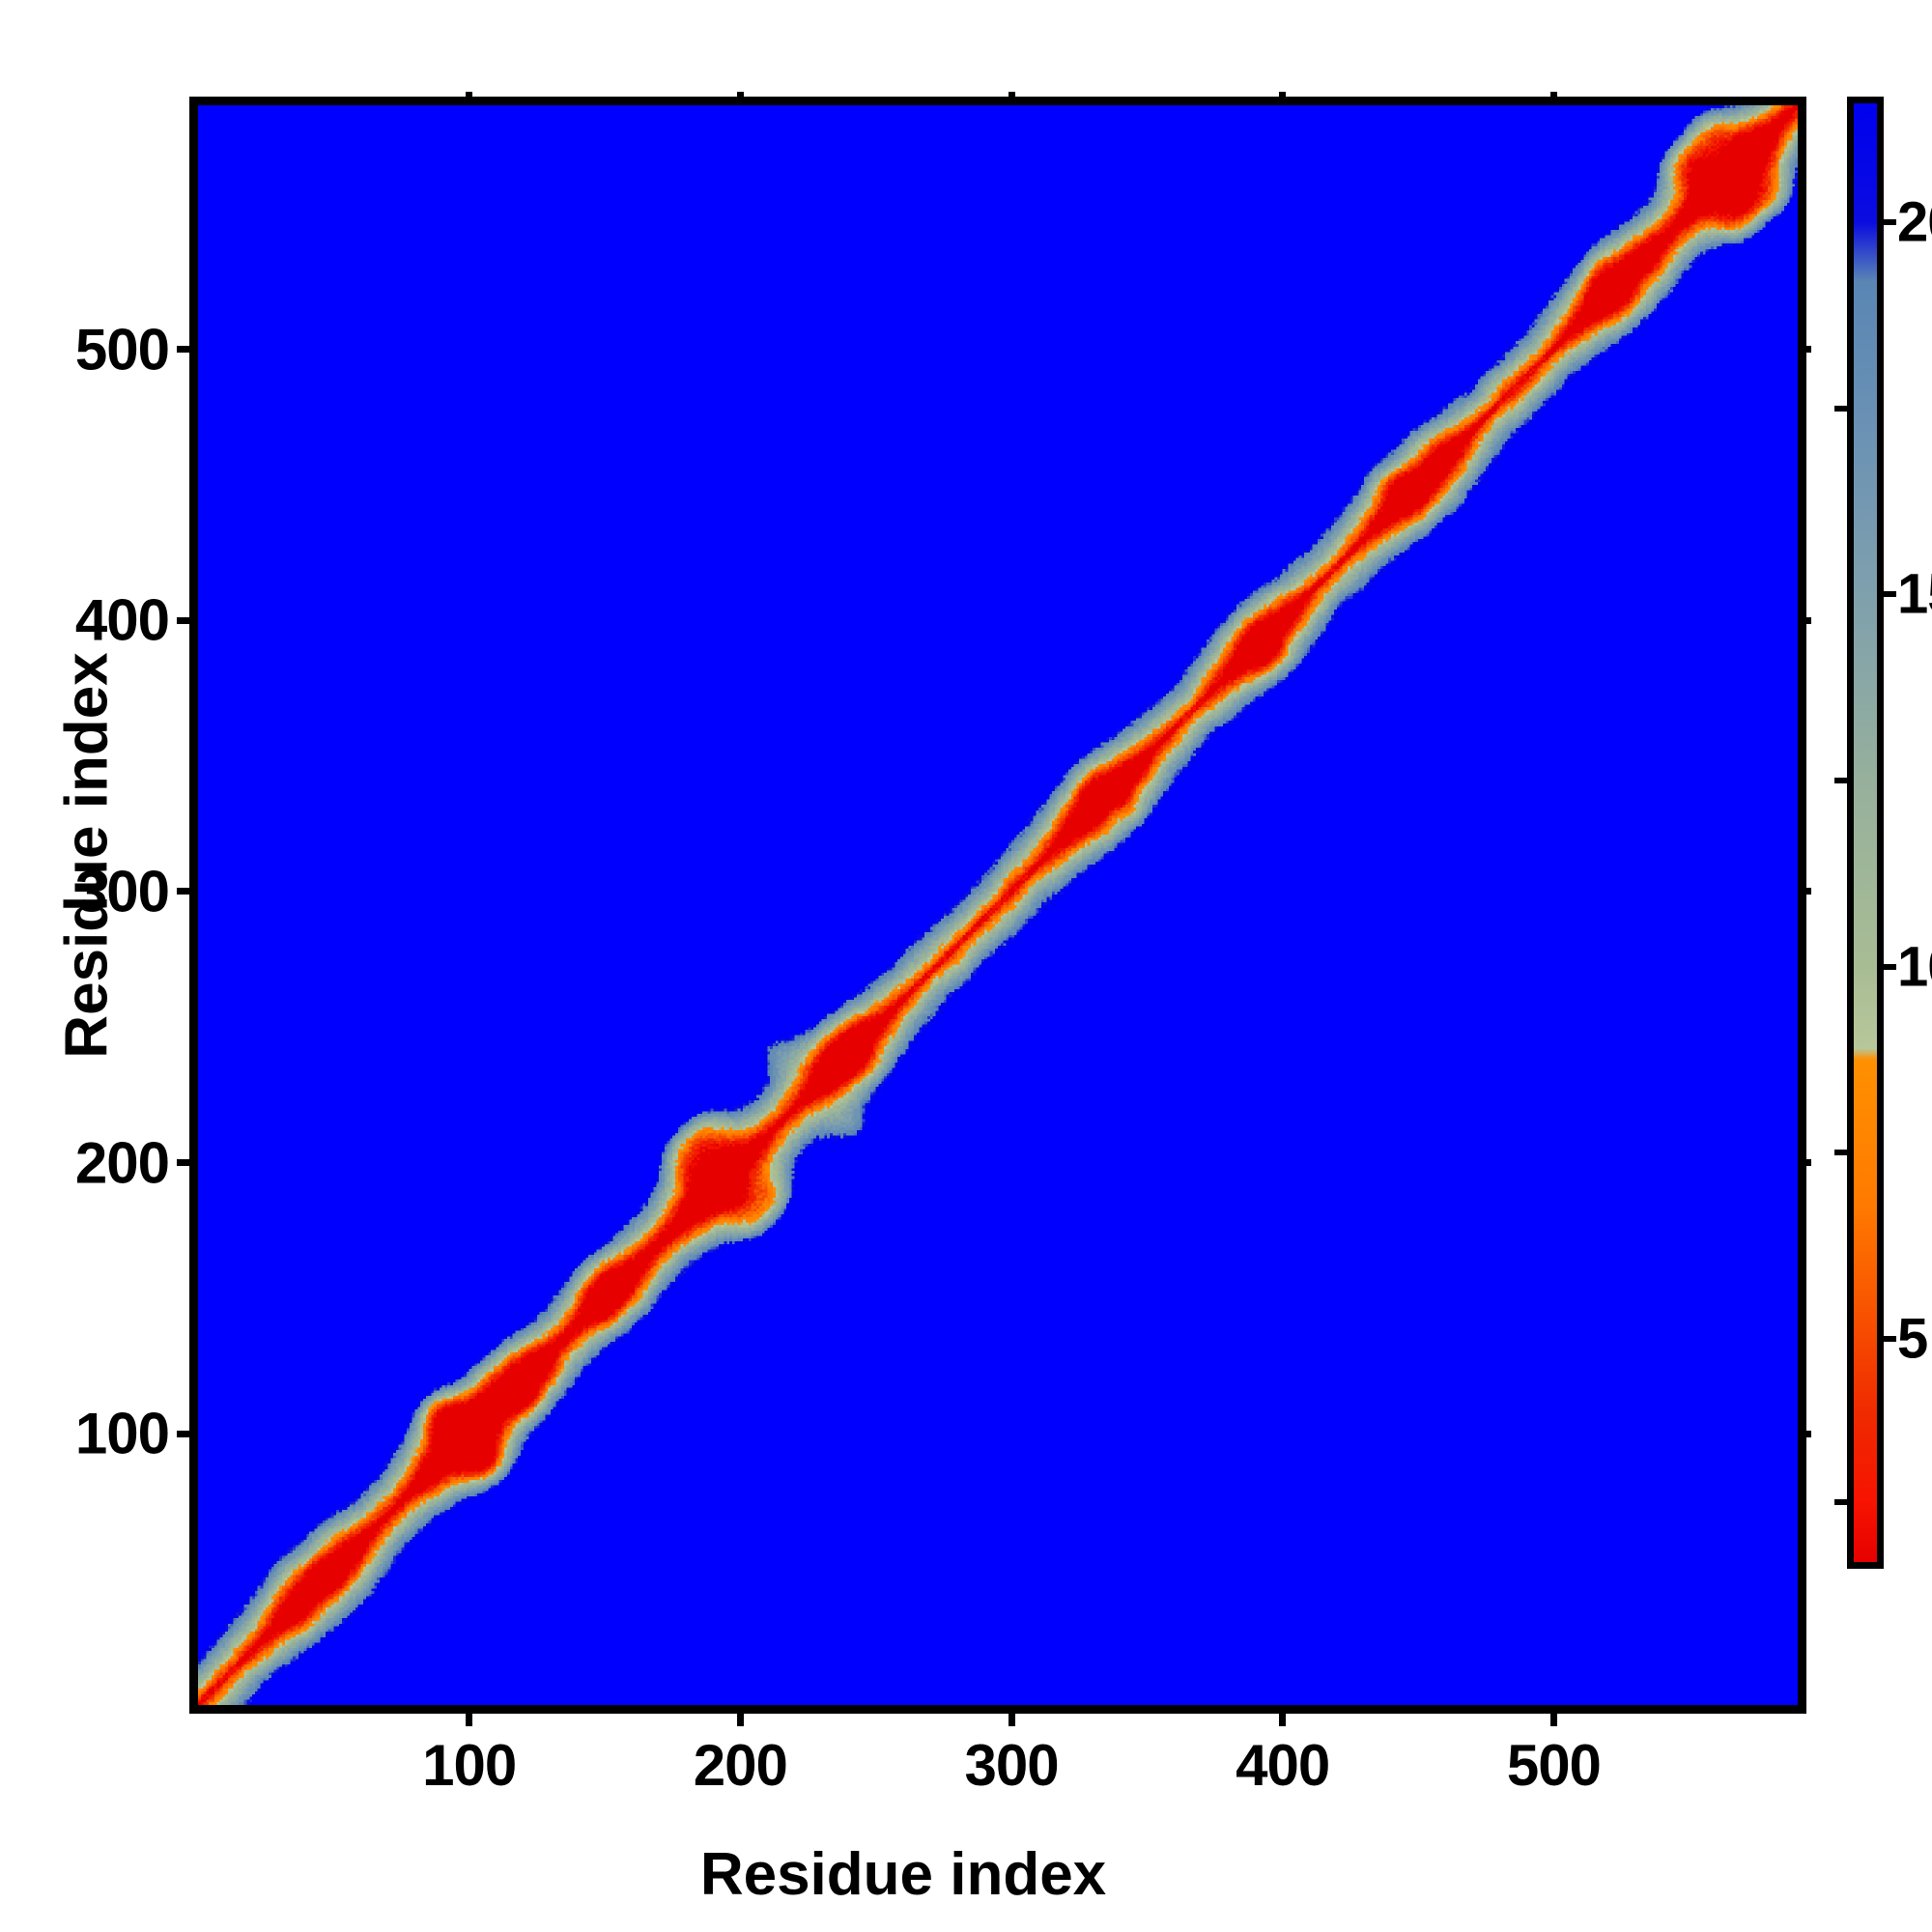 This screenshot has height=1932, width=1932. I want to click on y-axis-tick-label: 400, so click(122, 620).